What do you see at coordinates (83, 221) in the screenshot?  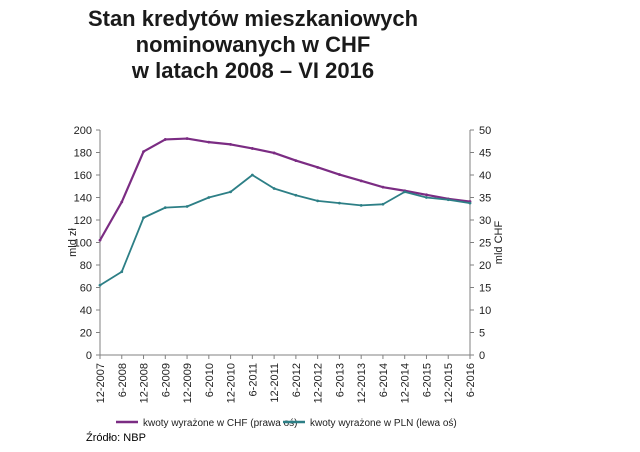 I see `y-tick-label-left: 120` at bounding box center [83, 221].